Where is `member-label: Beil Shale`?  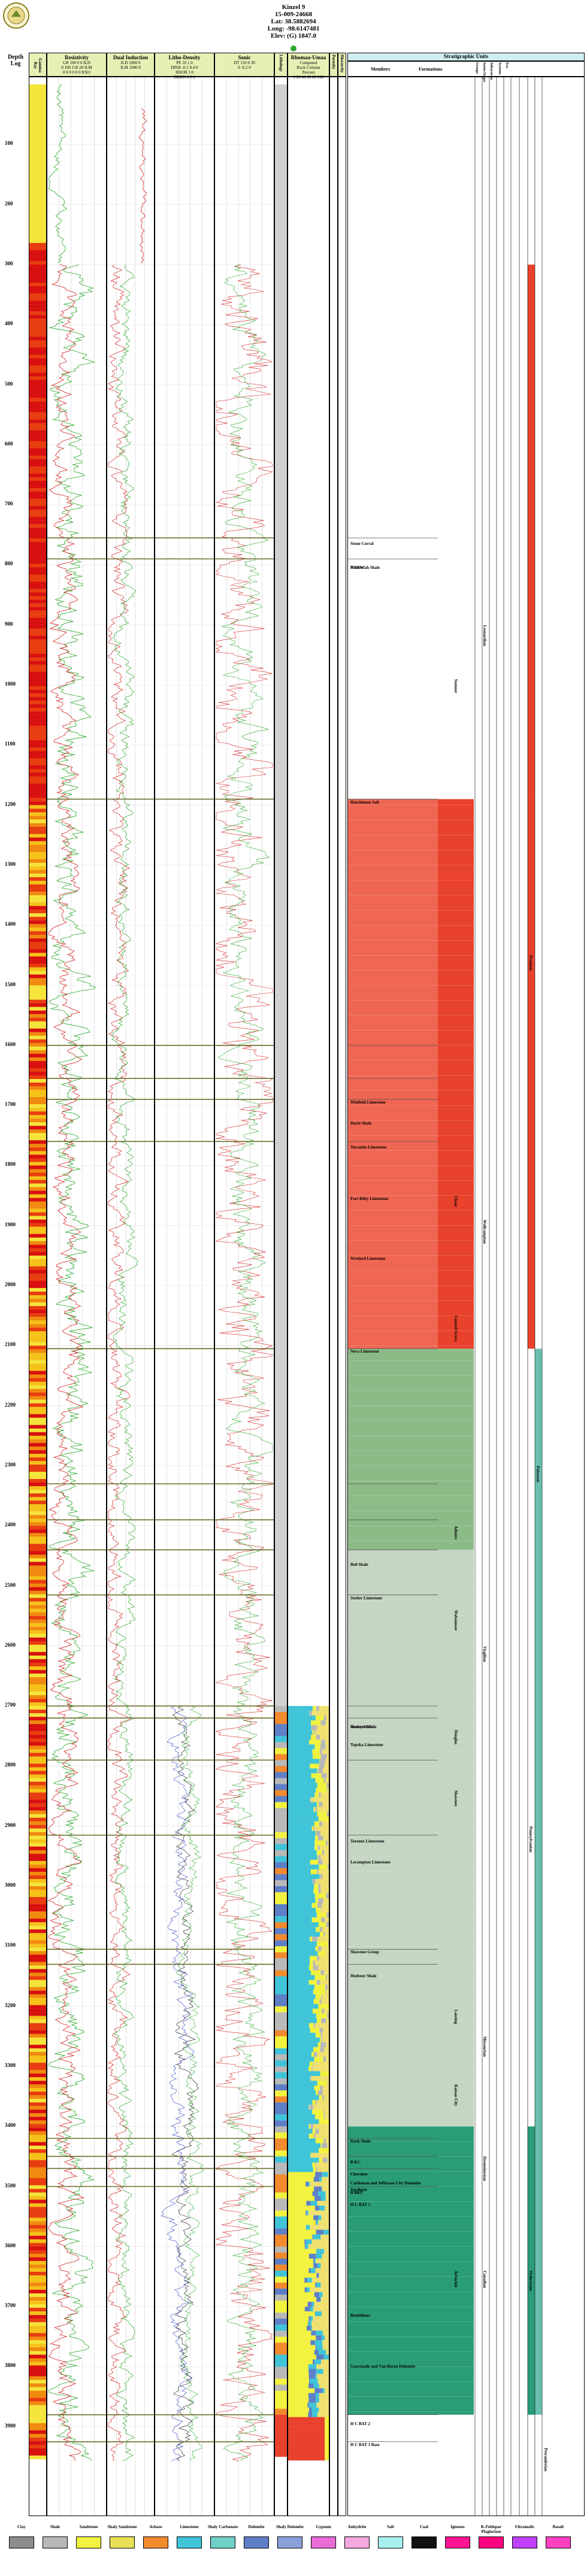 member-label: Beil Shale is located at coordinates (359, 1565).